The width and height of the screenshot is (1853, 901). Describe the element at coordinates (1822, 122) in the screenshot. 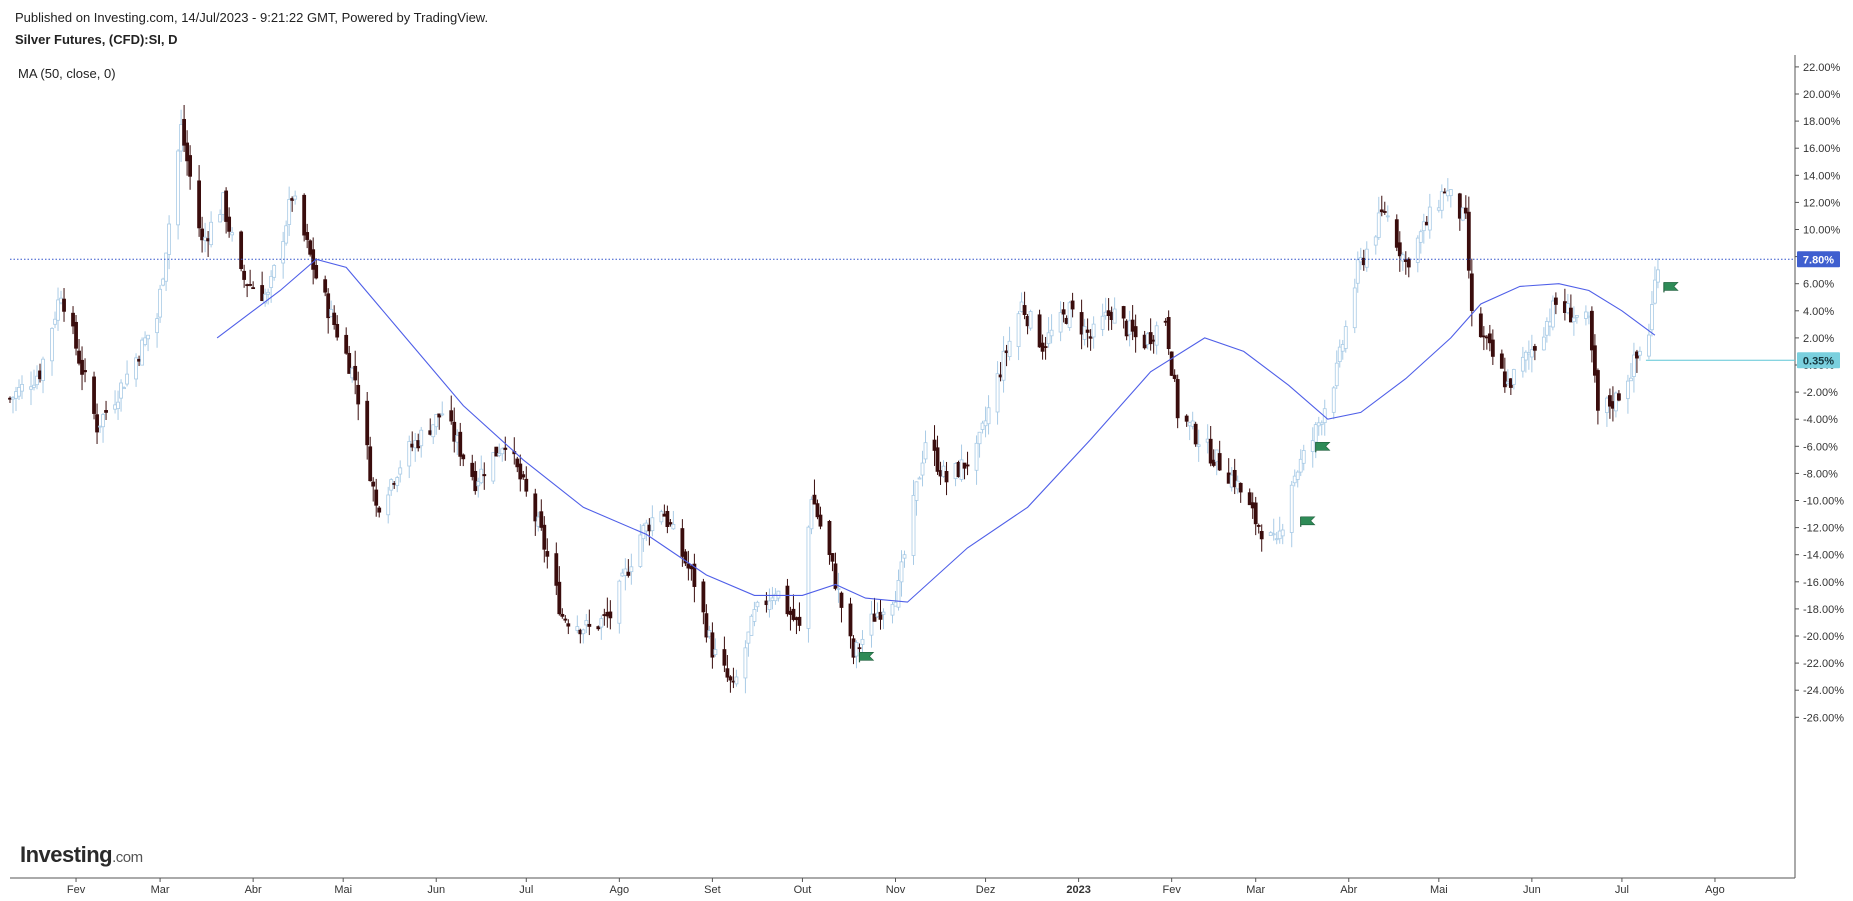

I see `y-tick-label: 18.00%` at that location.